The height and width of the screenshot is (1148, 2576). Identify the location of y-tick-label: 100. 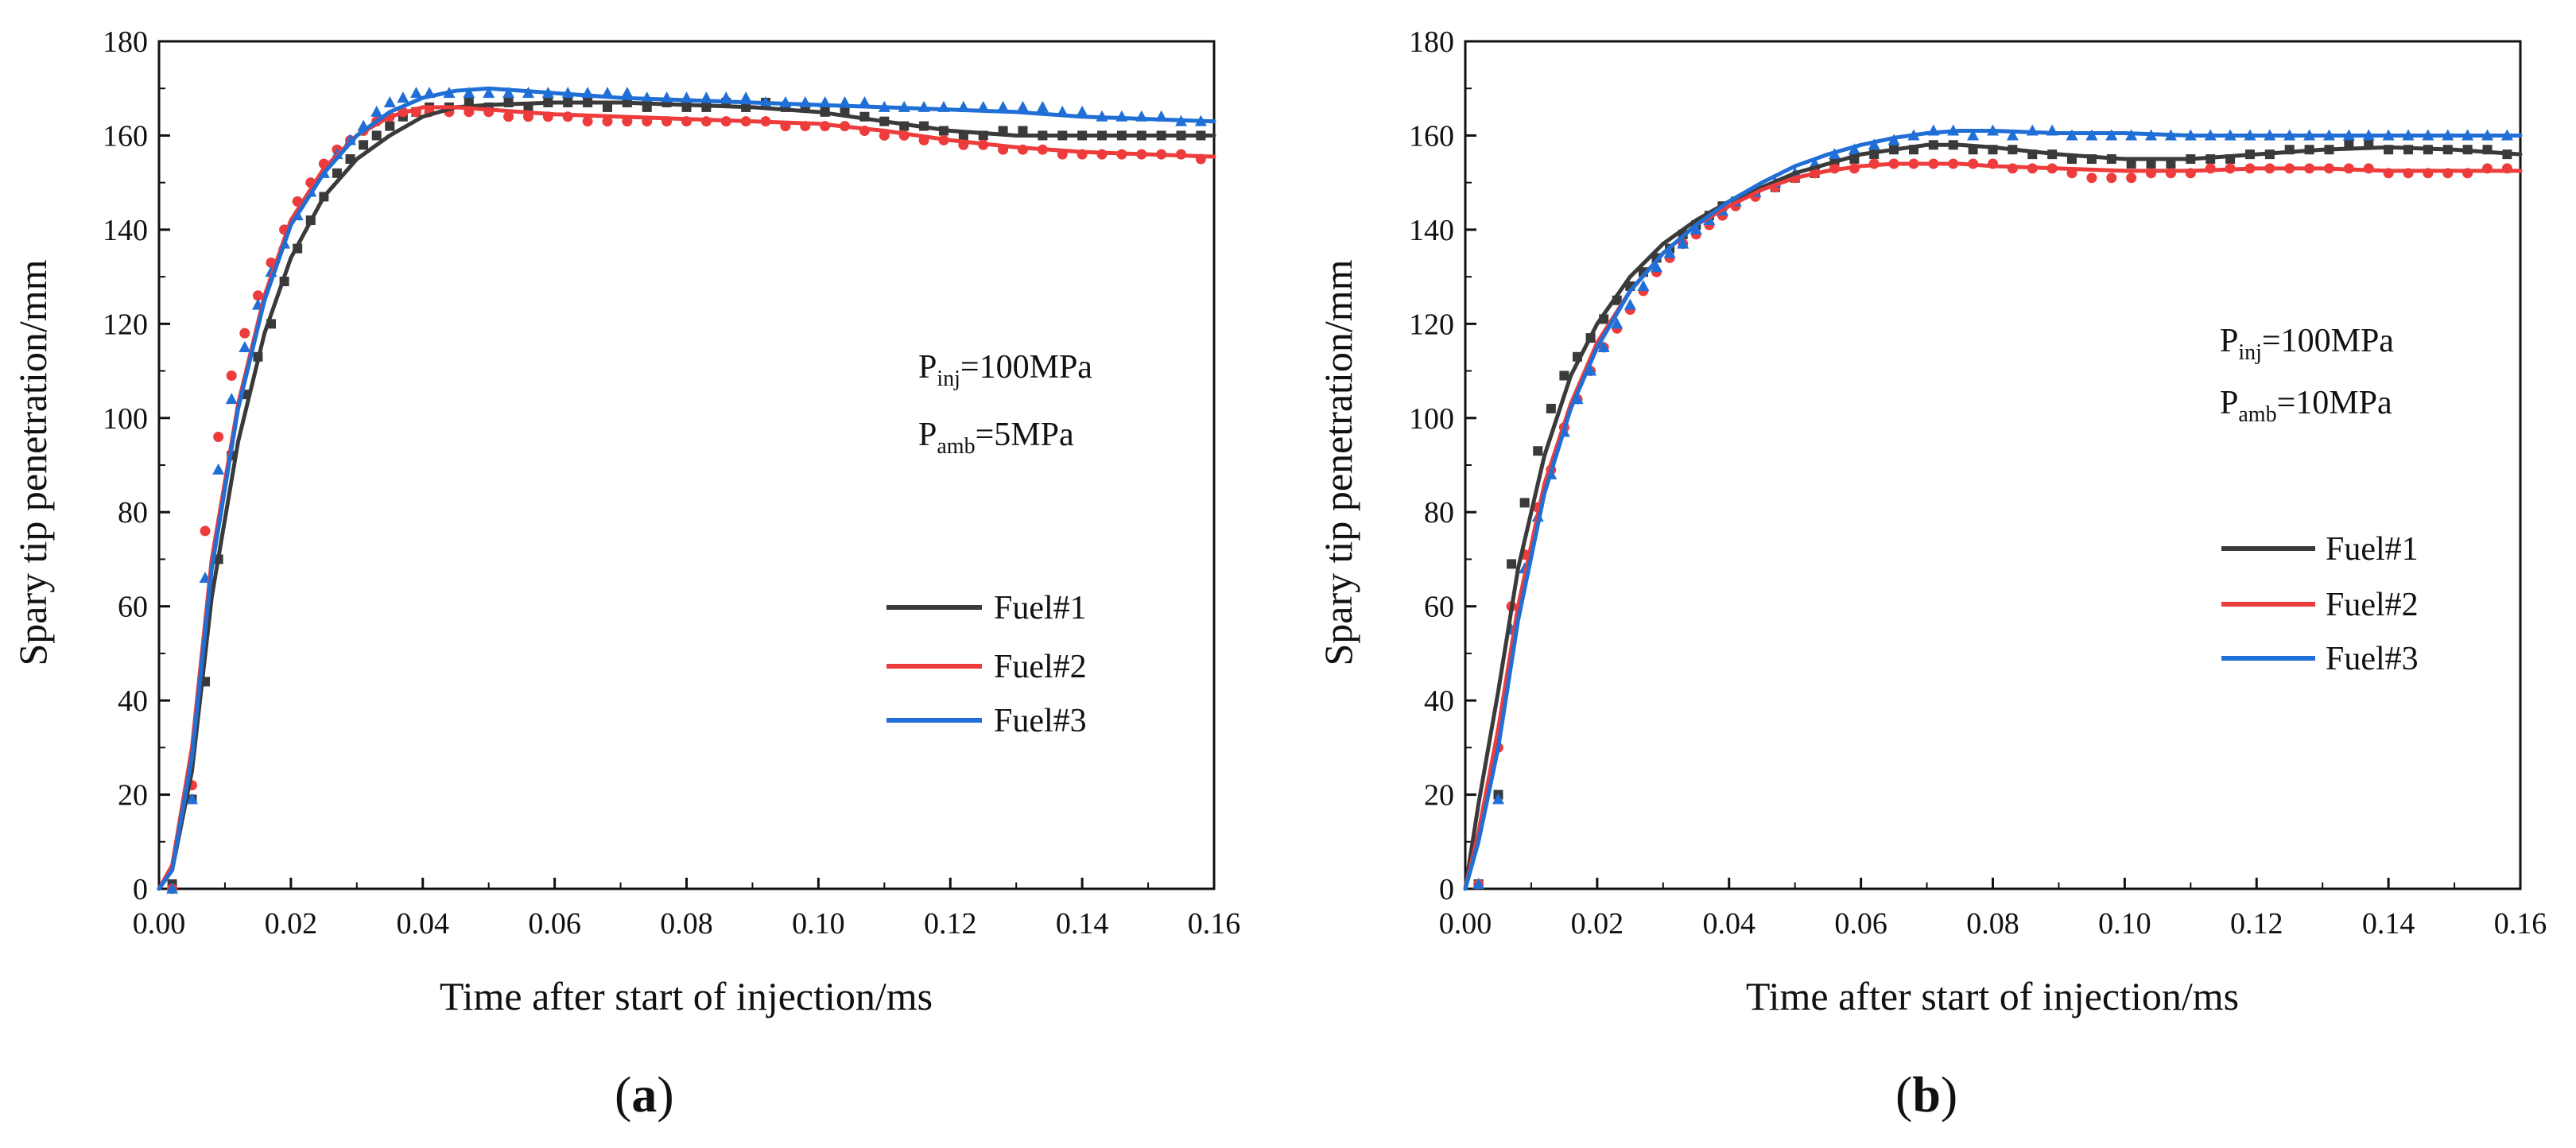
(1431, 419).